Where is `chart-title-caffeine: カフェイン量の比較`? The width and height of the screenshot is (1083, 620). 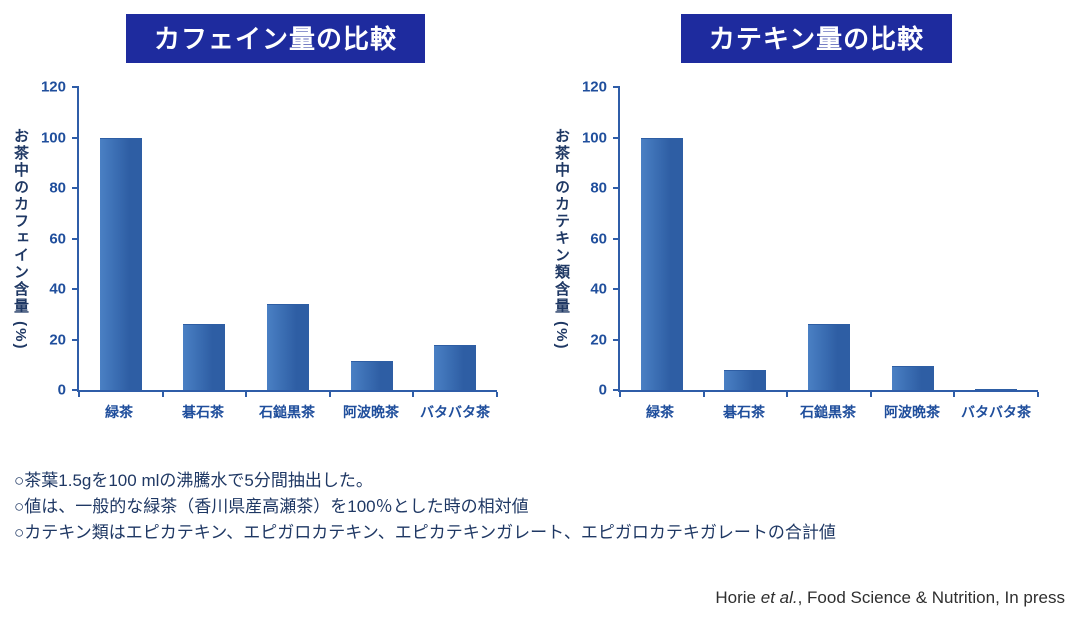
chart-title-caffeine: カフェイン量の比較 is located at coordinates (275, 38).